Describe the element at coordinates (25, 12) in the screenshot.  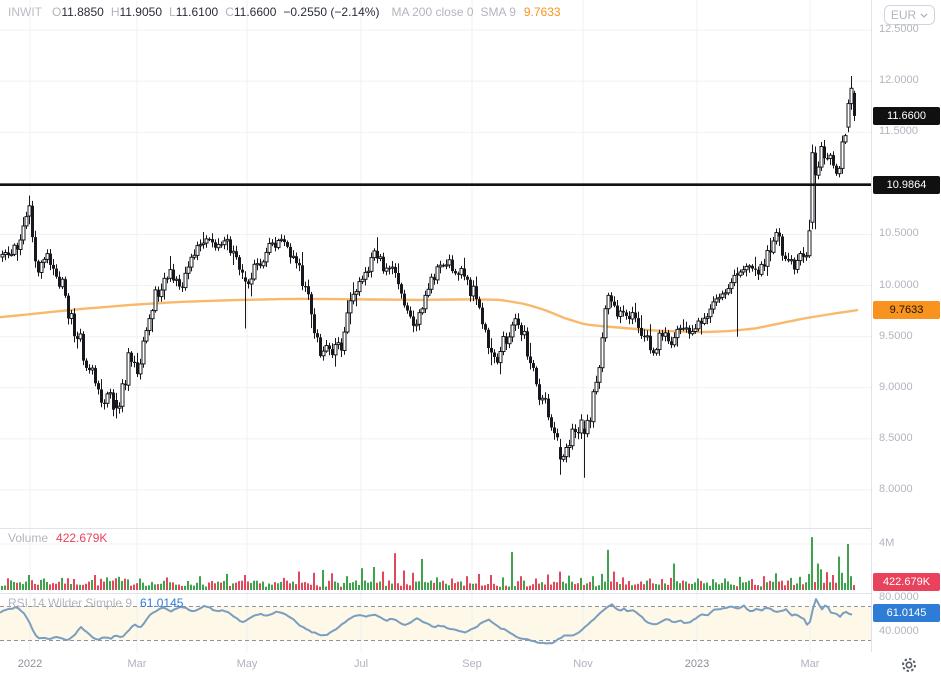
I see `symbol-title: INWIT` at that location.